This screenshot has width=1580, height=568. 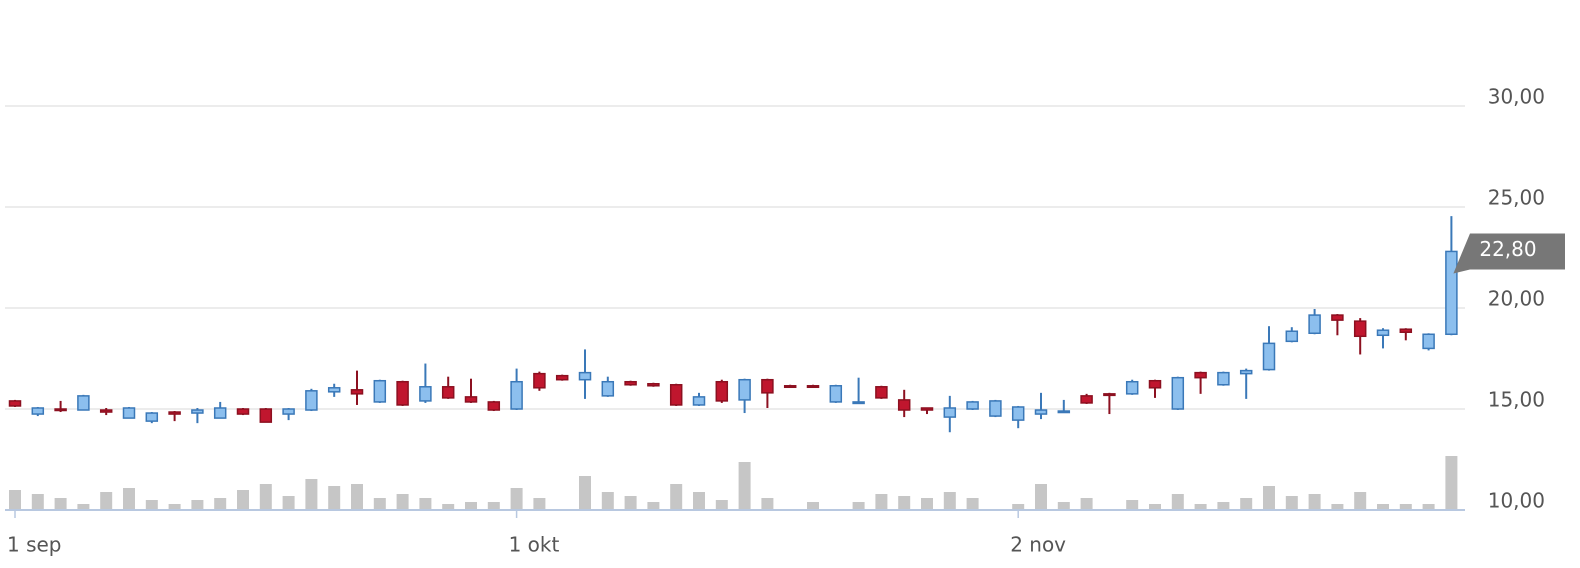 What do you see at coordinates (1516, 400) in the screenshot?
I see `y-tick-label: 15,00` at bounding box center [1516, 400].